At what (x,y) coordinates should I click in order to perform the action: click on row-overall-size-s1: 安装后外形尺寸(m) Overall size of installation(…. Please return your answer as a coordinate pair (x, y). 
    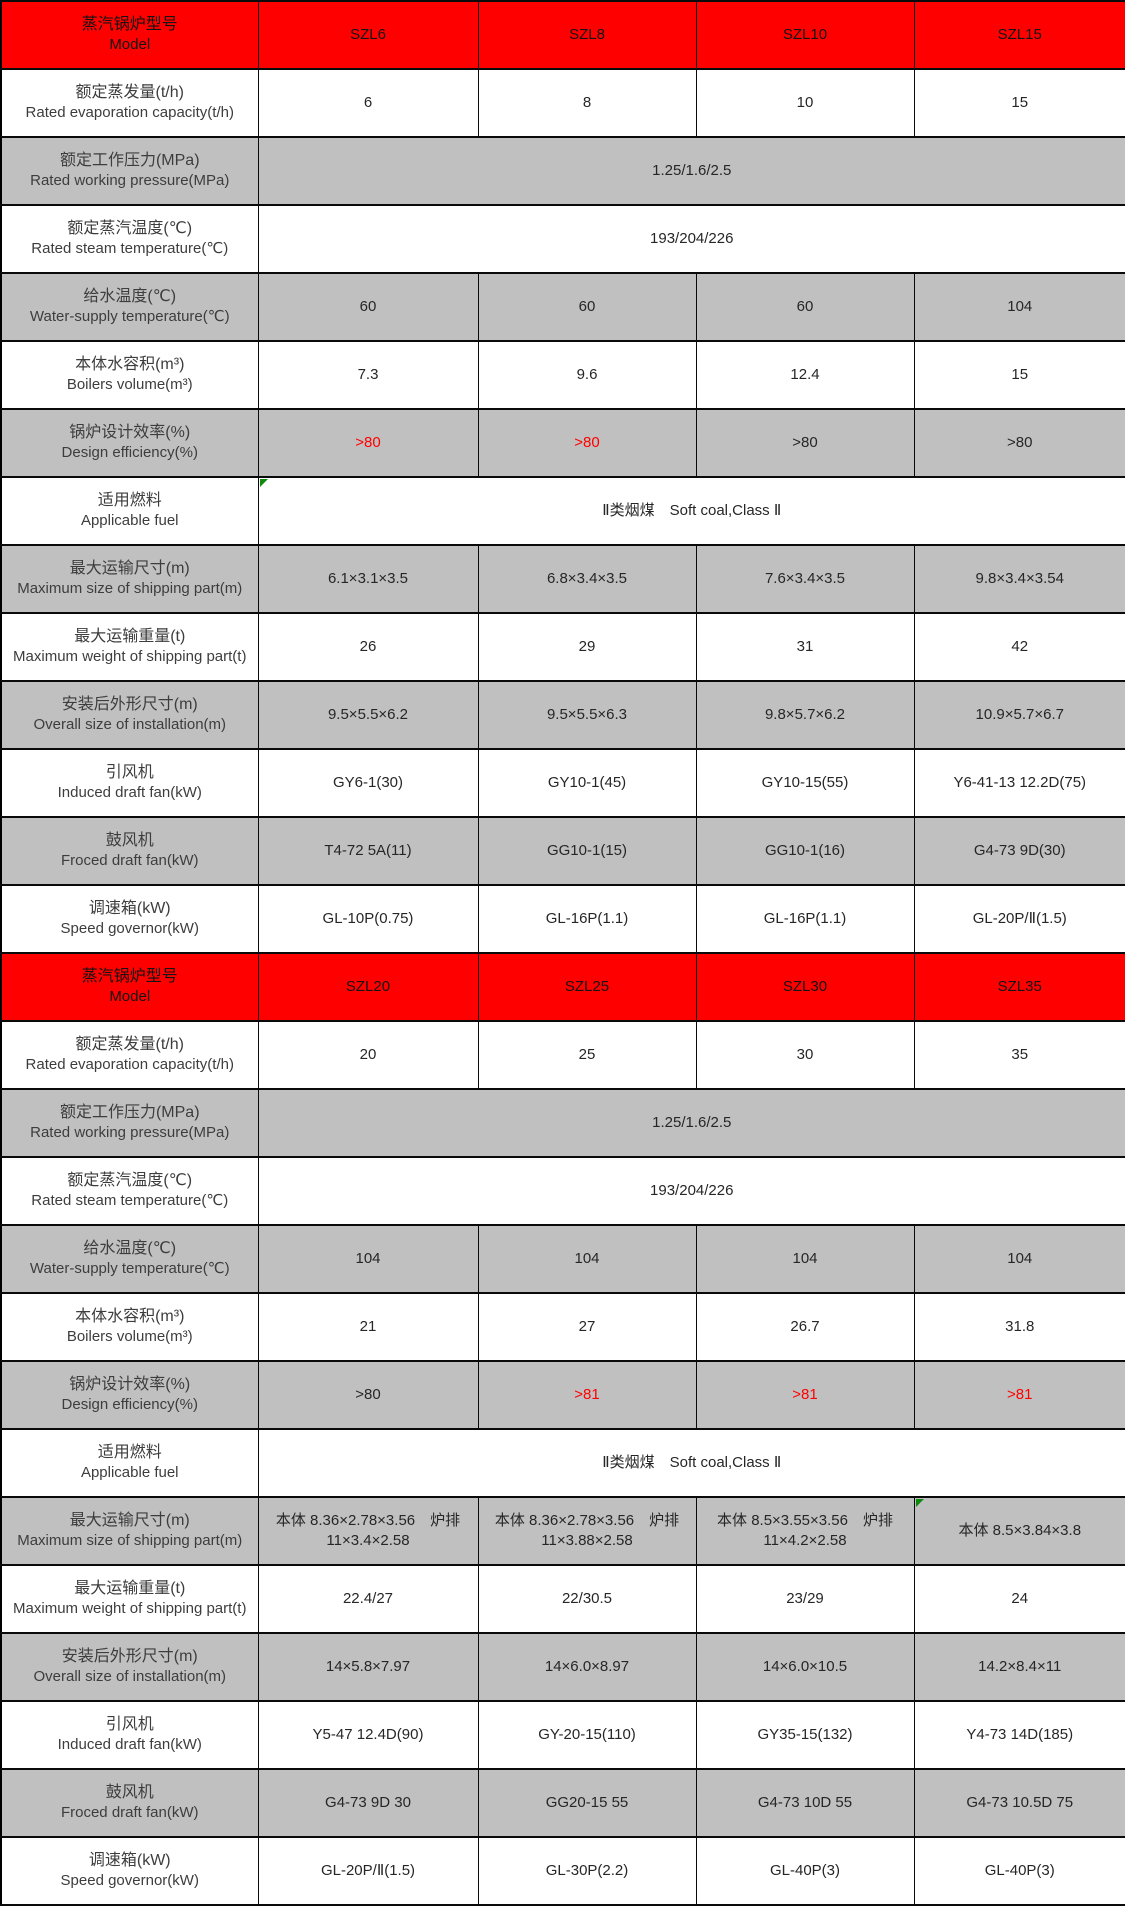
    Looking at the image, I should click on (562, 715).